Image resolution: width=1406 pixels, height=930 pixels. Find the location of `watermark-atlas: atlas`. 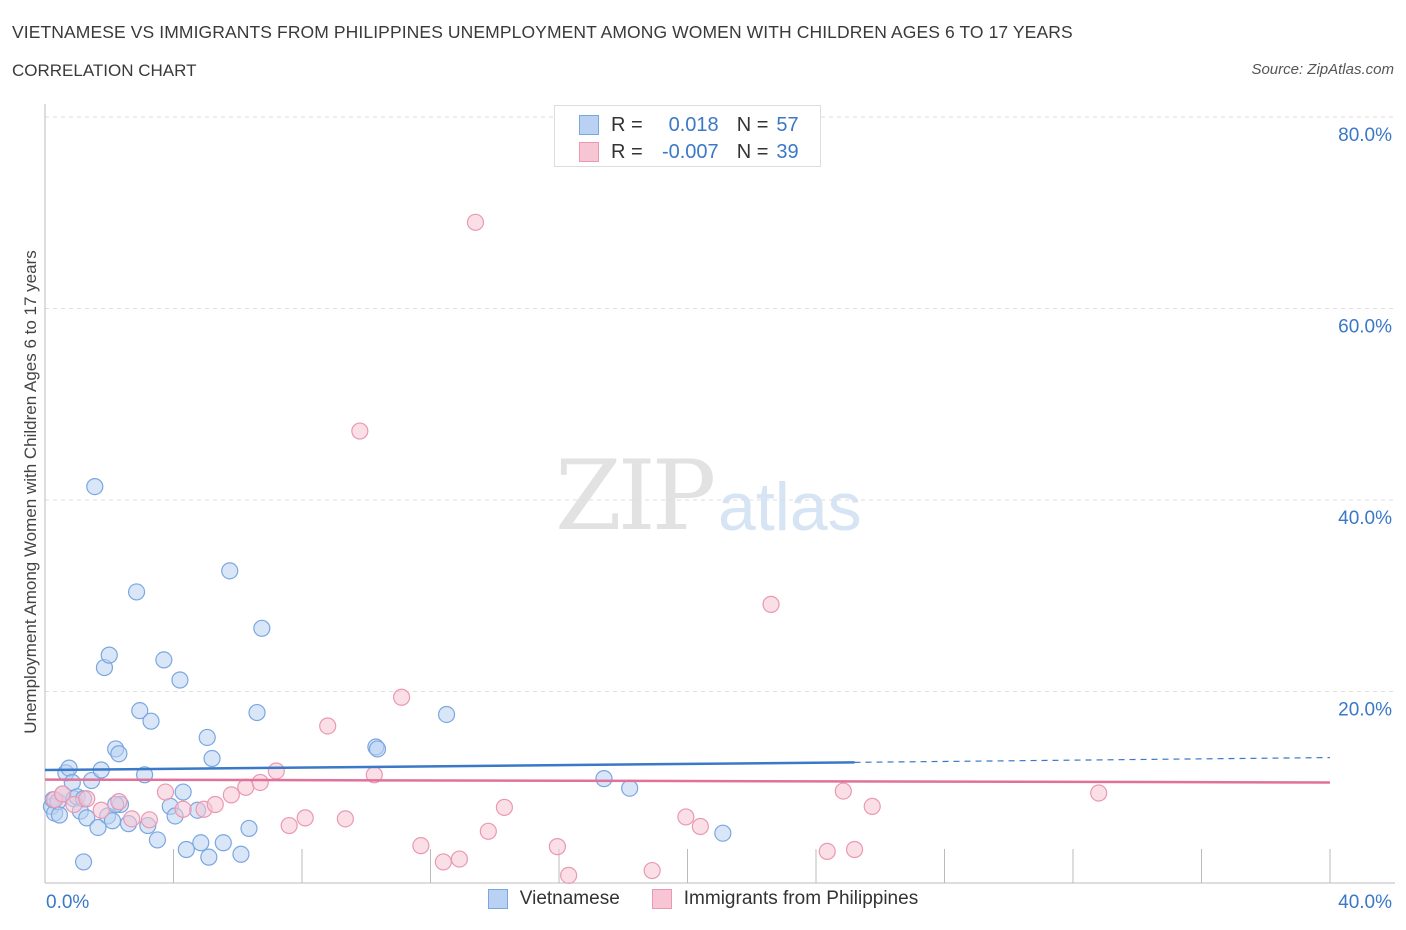

watermark-atlas: atlas is located at coordinates (790, 507).